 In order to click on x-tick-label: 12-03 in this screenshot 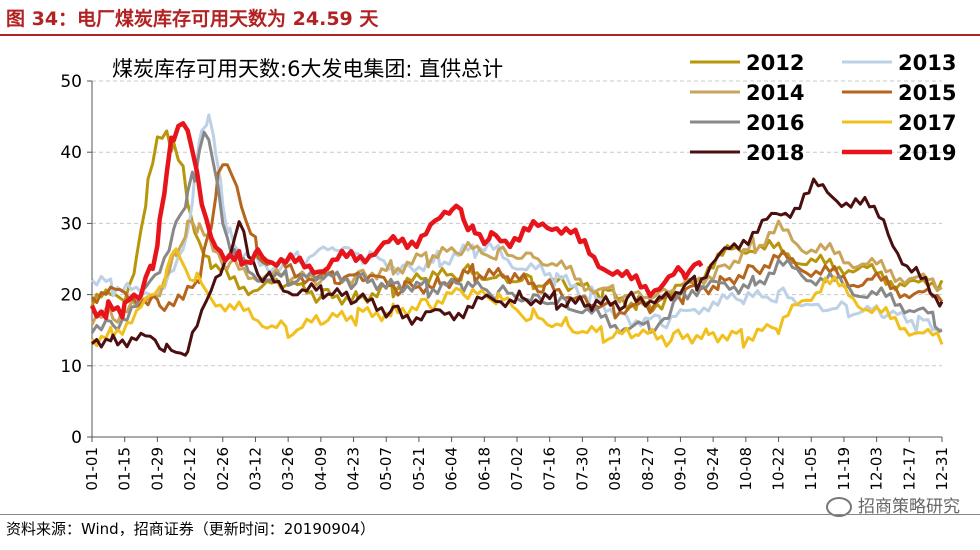, I will do `click(877, 469)`.